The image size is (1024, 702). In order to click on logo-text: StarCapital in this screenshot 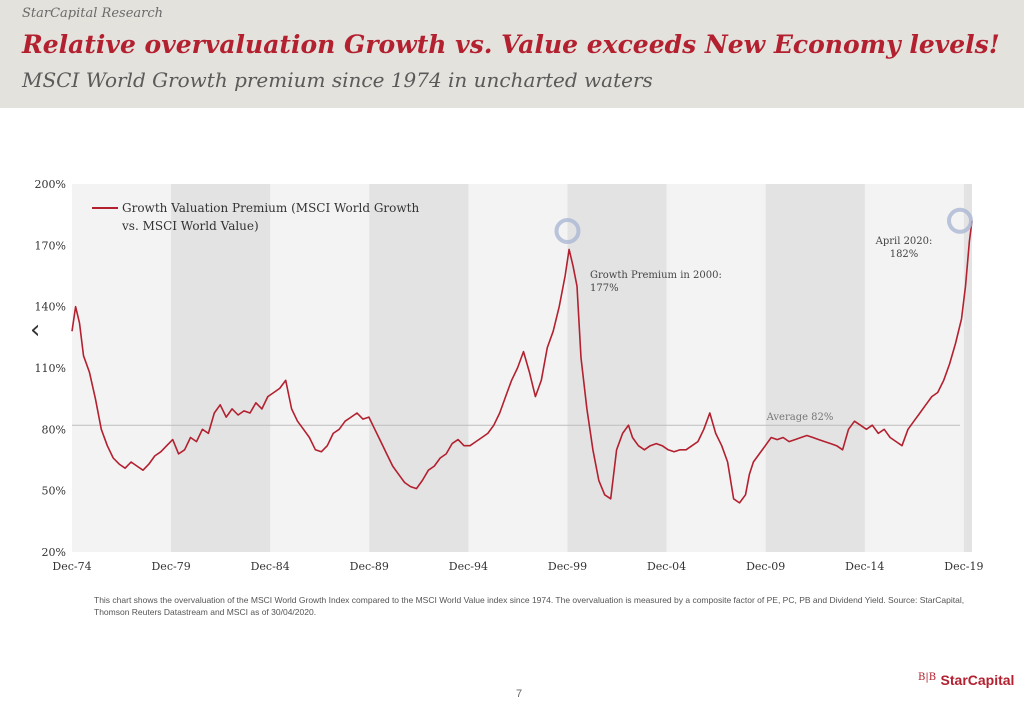, I will do `click(977, 680)`.